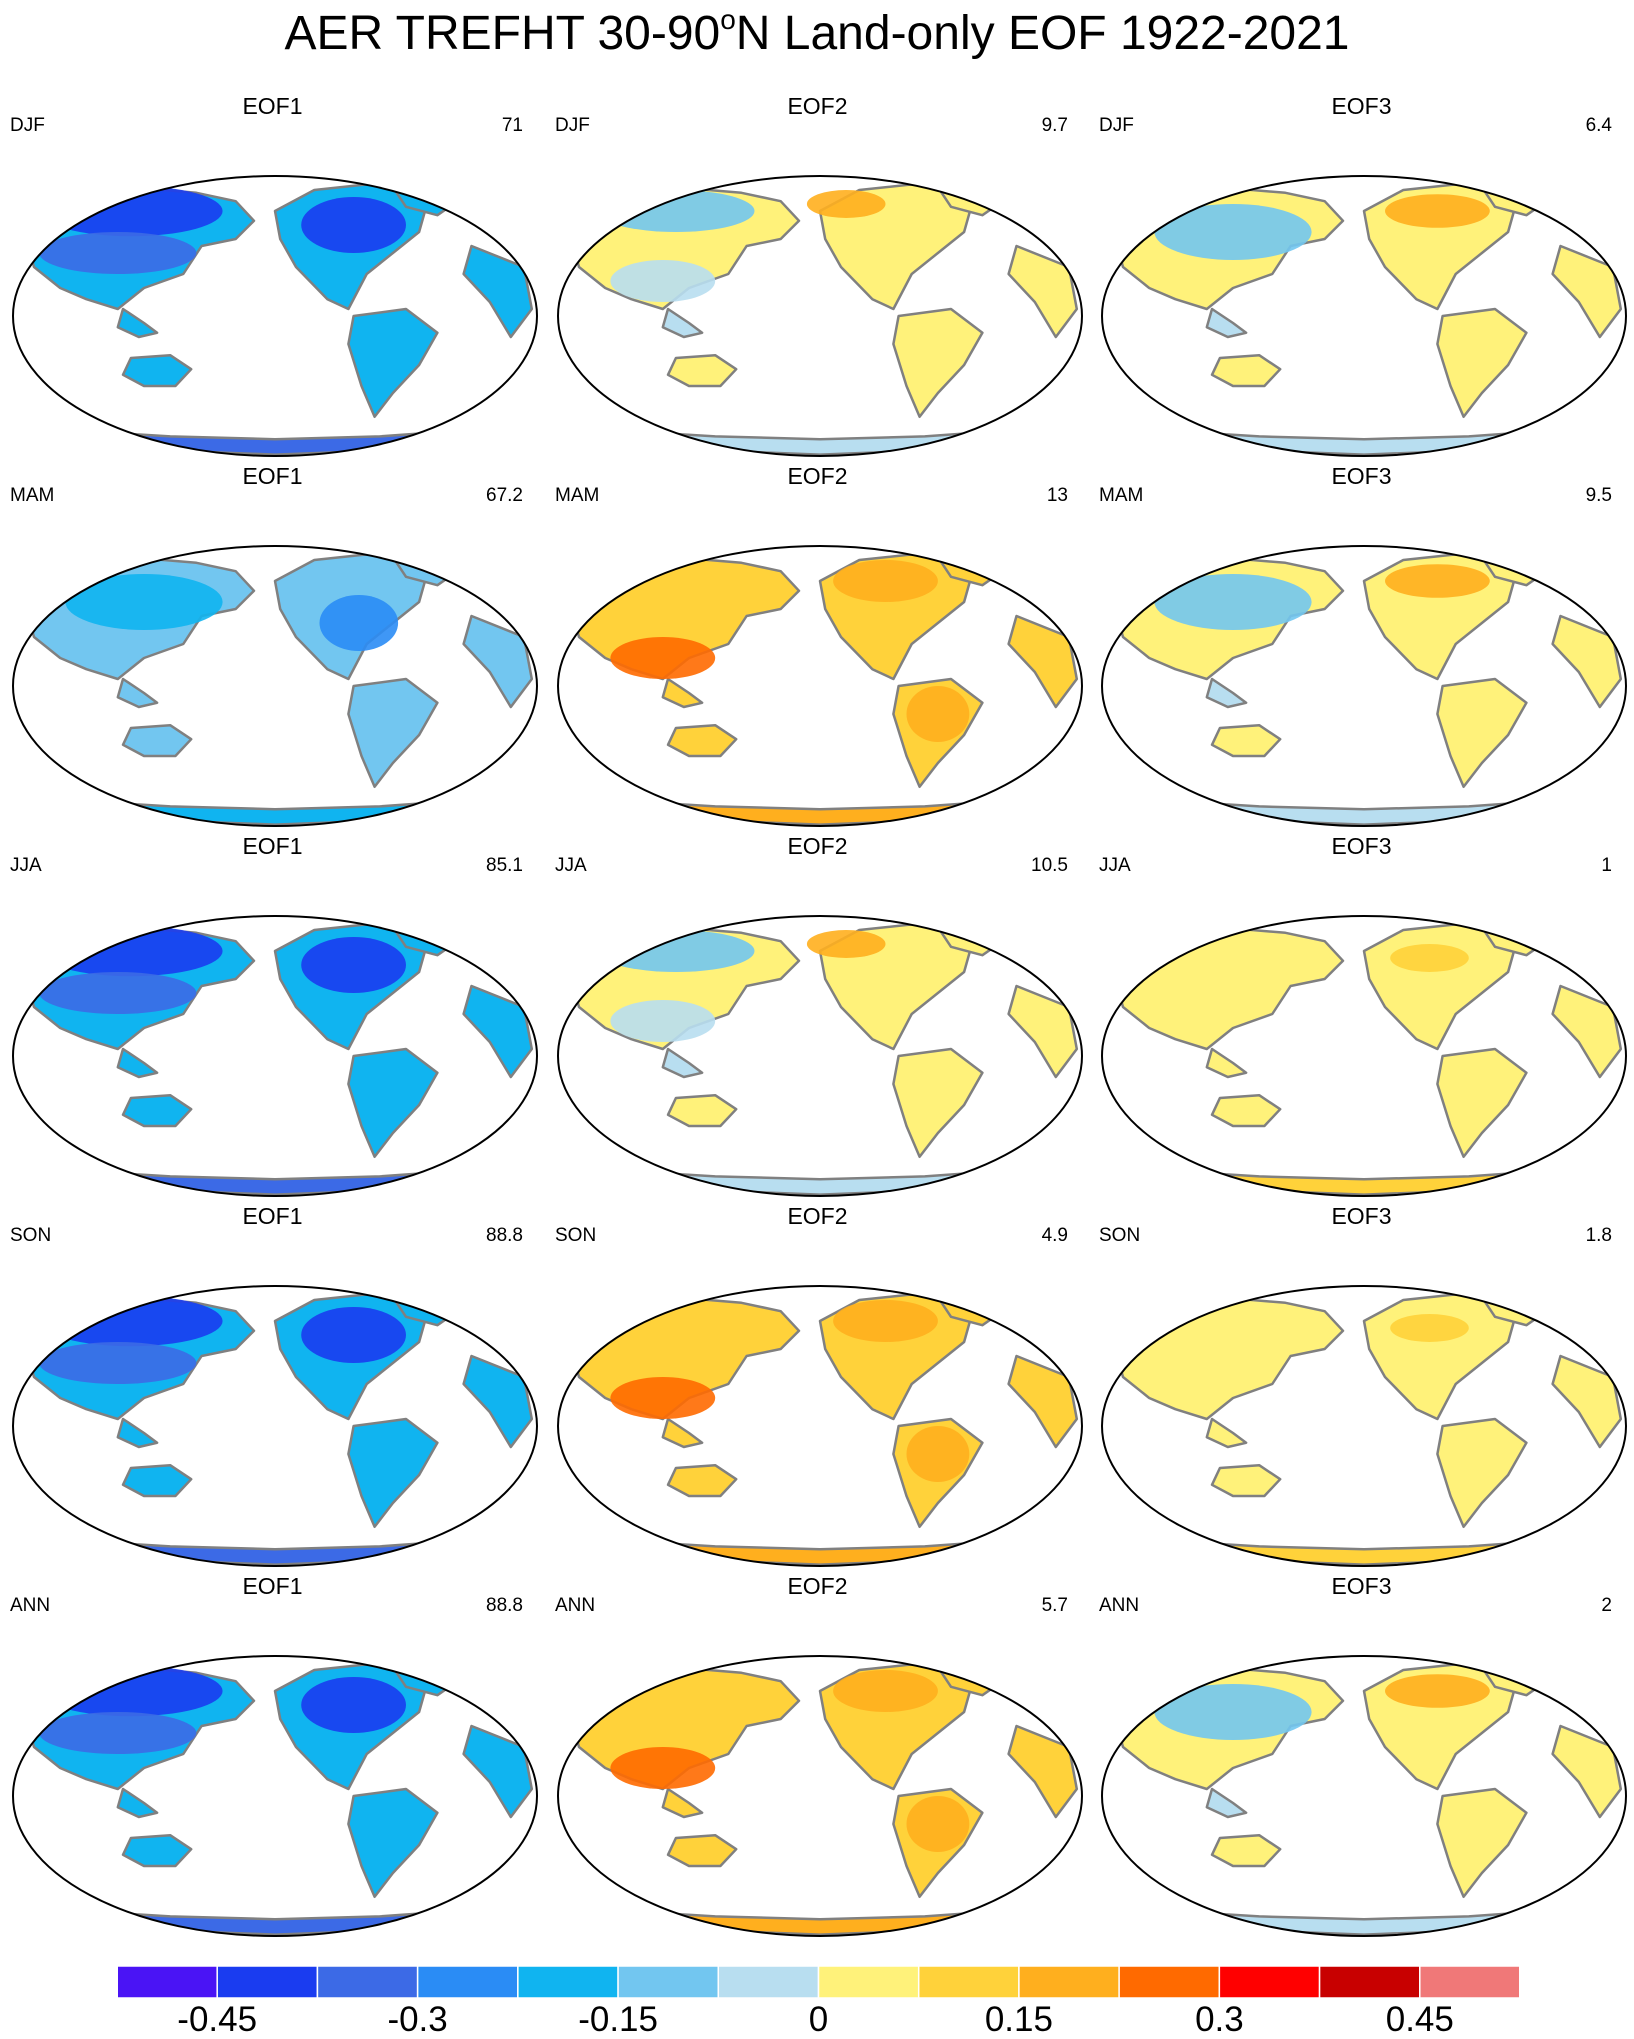  I want to click on eof-map-panel: EOF1 ANN 88.8, so click(272, 1759).